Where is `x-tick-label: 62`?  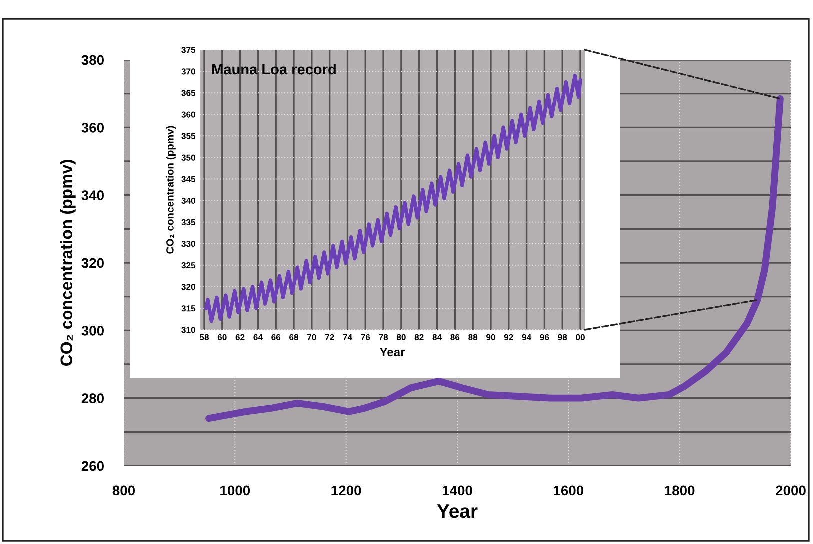 x-tick-label: 62 is located at coordinates (240, 337).